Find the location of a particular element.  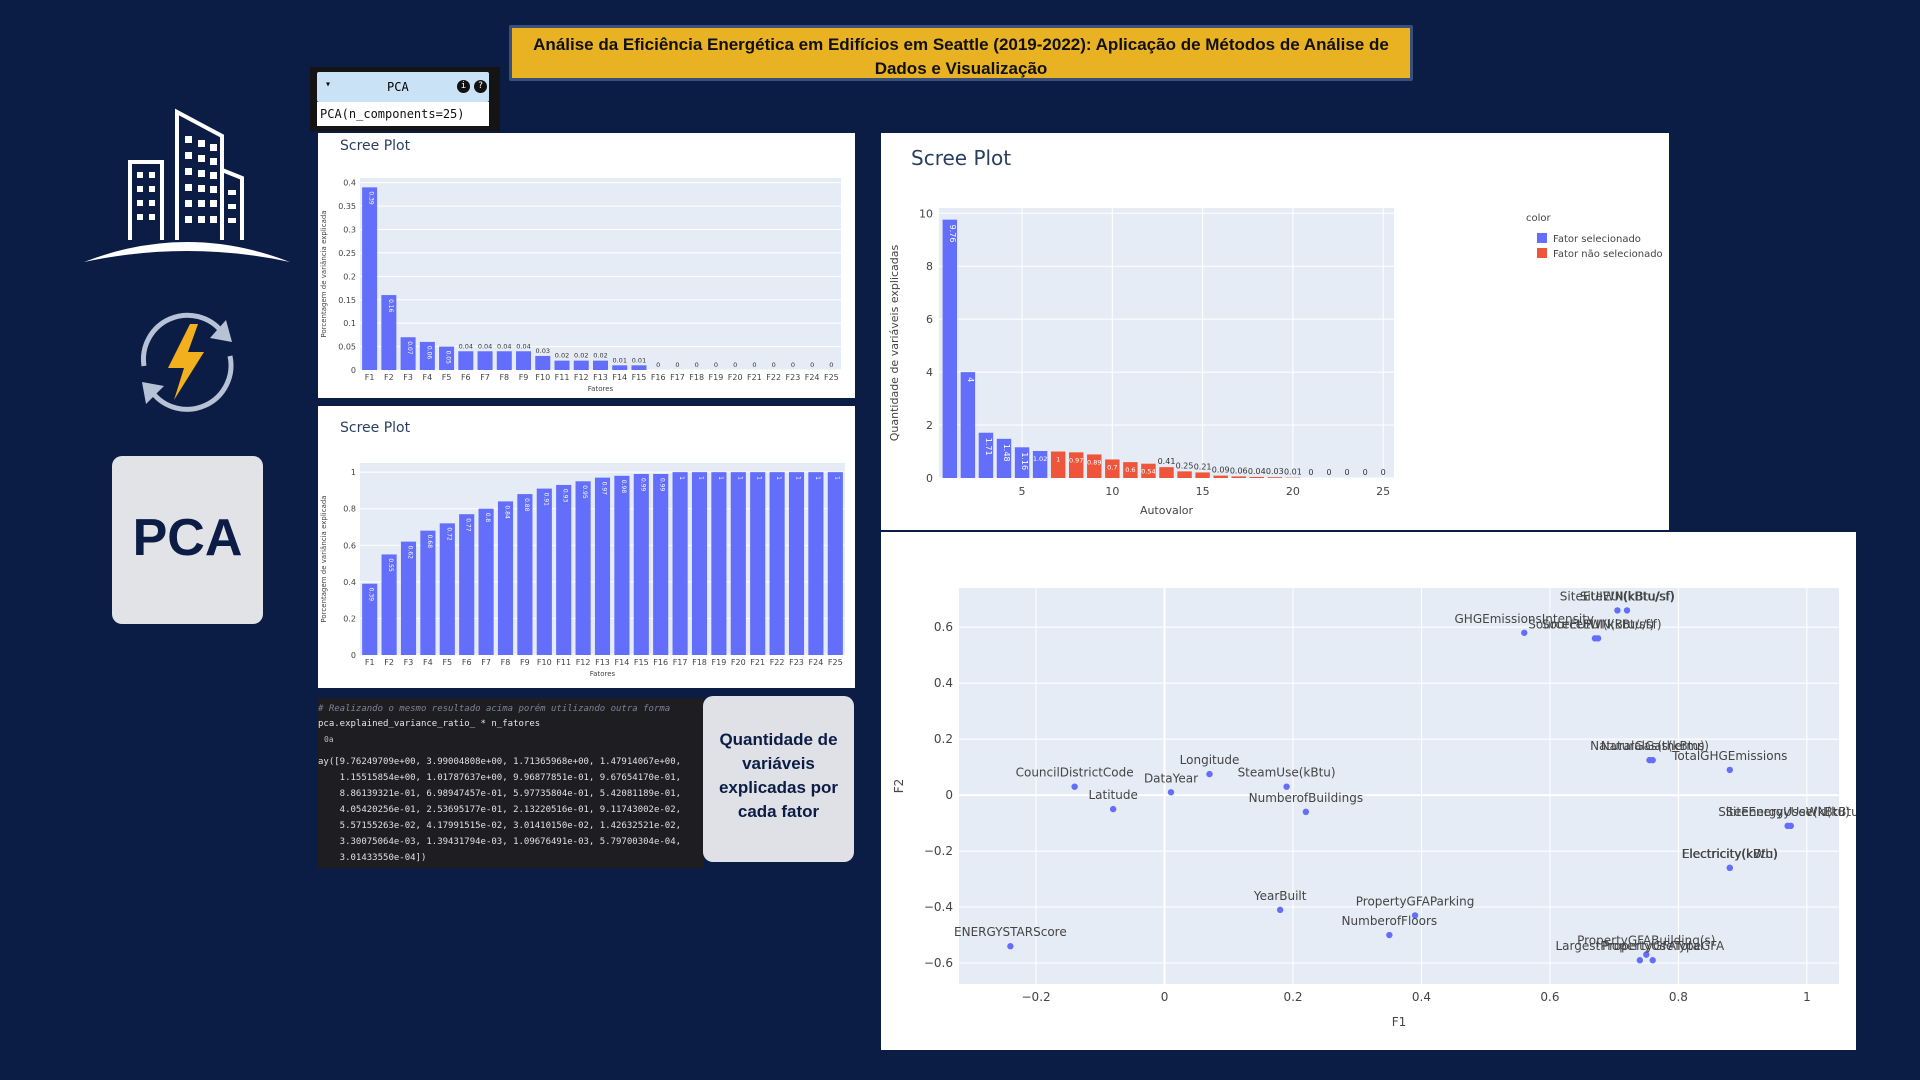

x-tick-label: F10 is located at coordinates (542, 377).